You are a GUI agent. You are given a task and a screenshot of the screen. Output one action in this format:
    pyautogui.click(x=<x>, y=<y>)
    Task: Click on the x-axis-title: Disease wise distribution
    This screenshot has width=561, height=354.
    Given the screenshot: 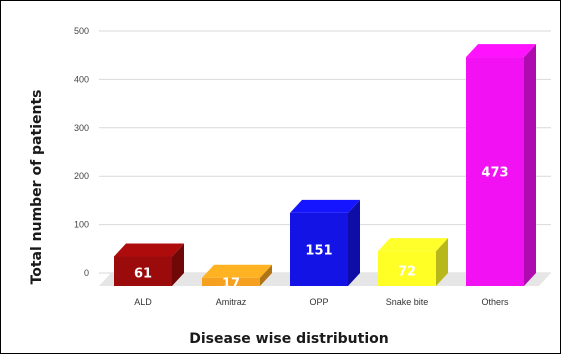 What is the action you would take?
    pyautogui.click(x=288, y=339)
    